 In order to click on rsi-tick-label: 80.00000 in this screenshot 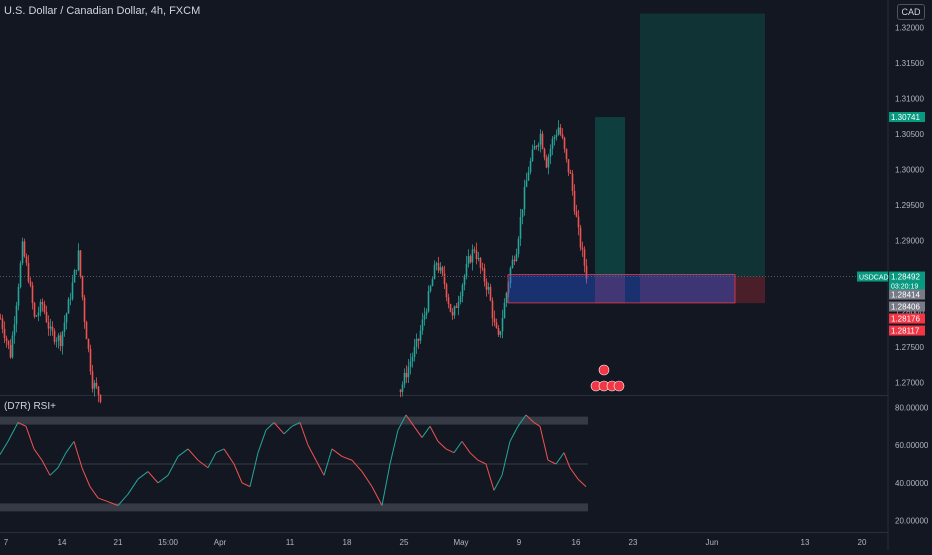, I will do `click(912, 407)`.